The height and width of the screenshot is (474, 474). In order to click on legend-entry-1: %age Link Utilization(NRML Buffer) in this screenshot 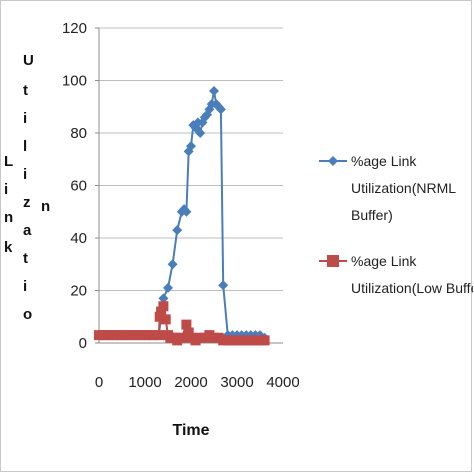, I will do `click(387, 188)`.